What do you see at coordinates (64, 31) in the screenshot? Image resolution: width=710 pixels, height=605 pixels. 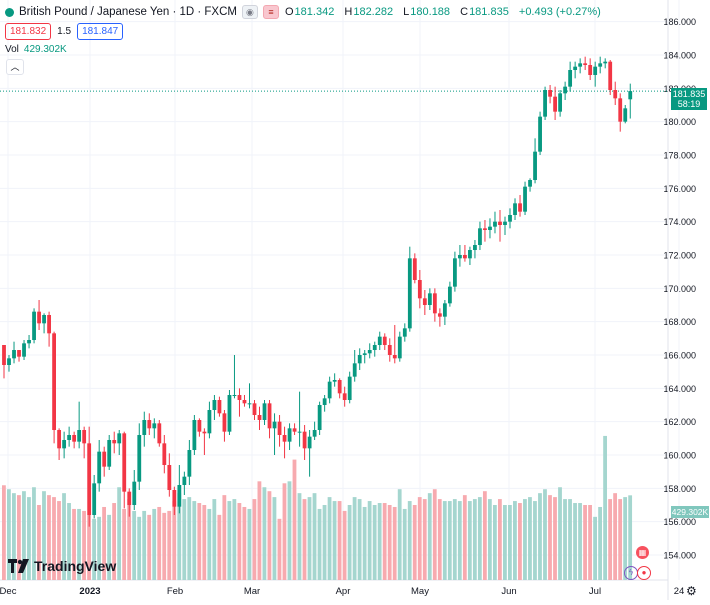 I see `quote-row: 181.832 1.5 181.847` at bounding box center [64, 31].